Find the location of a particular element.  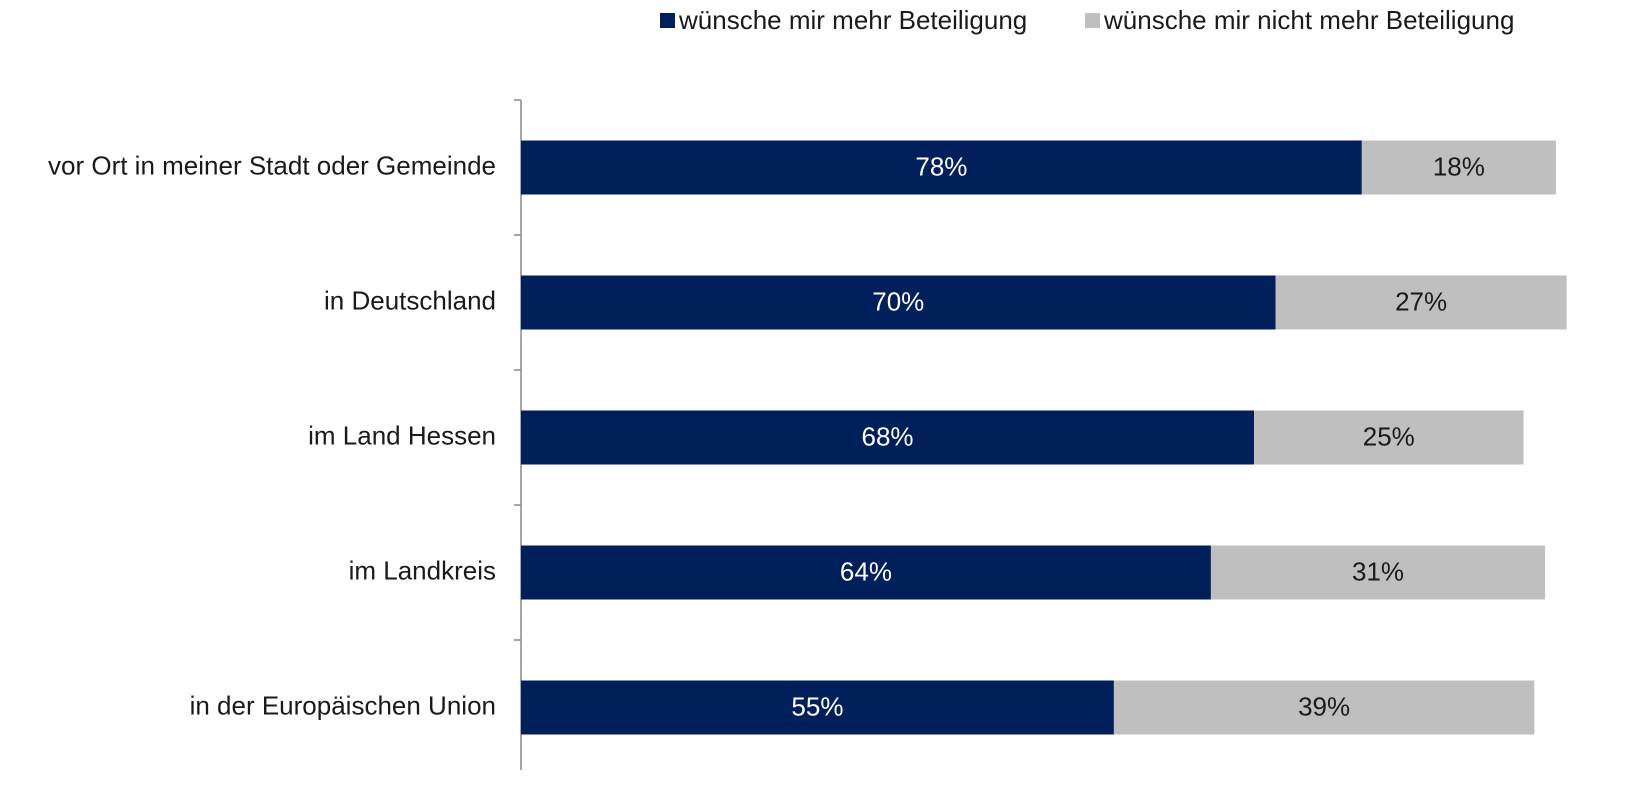

legend-label: wünsche mir nicht mehr Beteiligung is located at coordinates (1308, 20).